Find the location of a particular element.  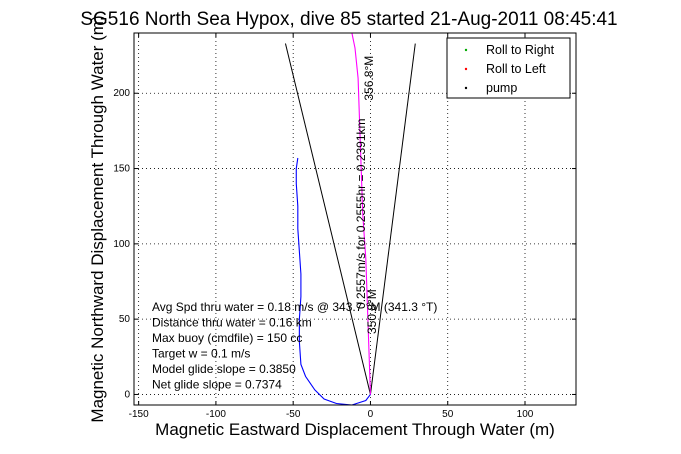

stats-line: Target w = 0.1 m/s is located at coordinates (201, 354).